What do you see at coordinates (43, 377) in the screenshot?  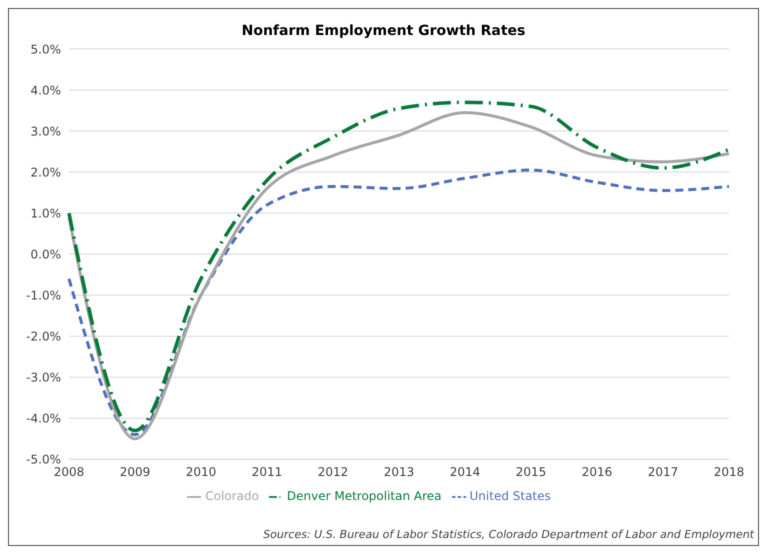 I see `y-tick-label: -3.0%` at bounding box center [43, 377].